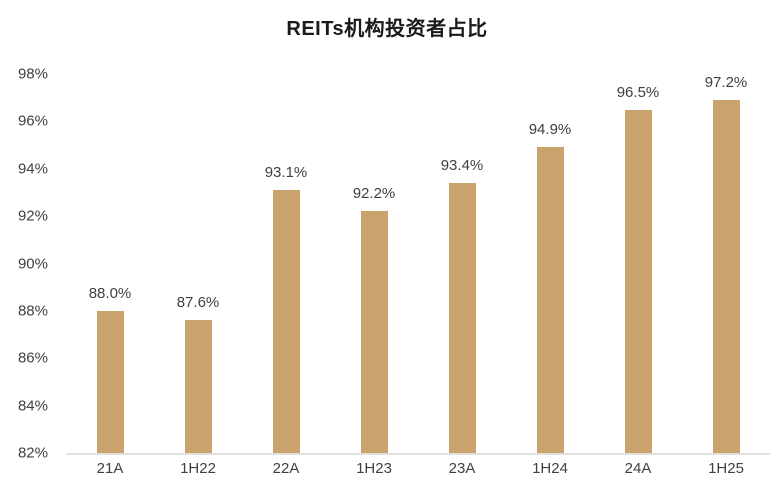 The height and width of the screenshot is (502, 774). I want to click on y-axis-tick-label: 96%, so click(32, 121).